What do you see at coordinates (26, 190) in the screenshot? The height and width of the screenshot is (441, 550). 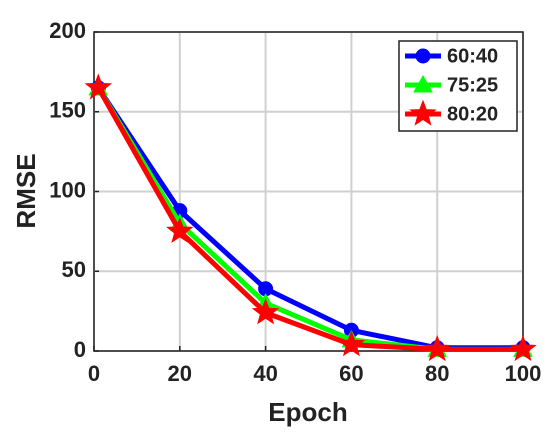 I see `y-axis-label: RMSE` at bounding box center [26, 190].